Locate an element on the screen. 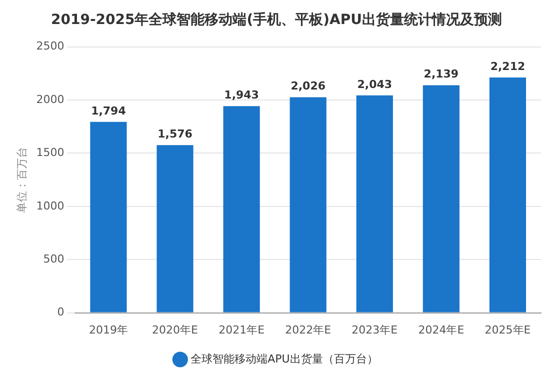 The width and height of the screenshot is (559, 383). text: 2,139 is located at coordinates (441, 74).